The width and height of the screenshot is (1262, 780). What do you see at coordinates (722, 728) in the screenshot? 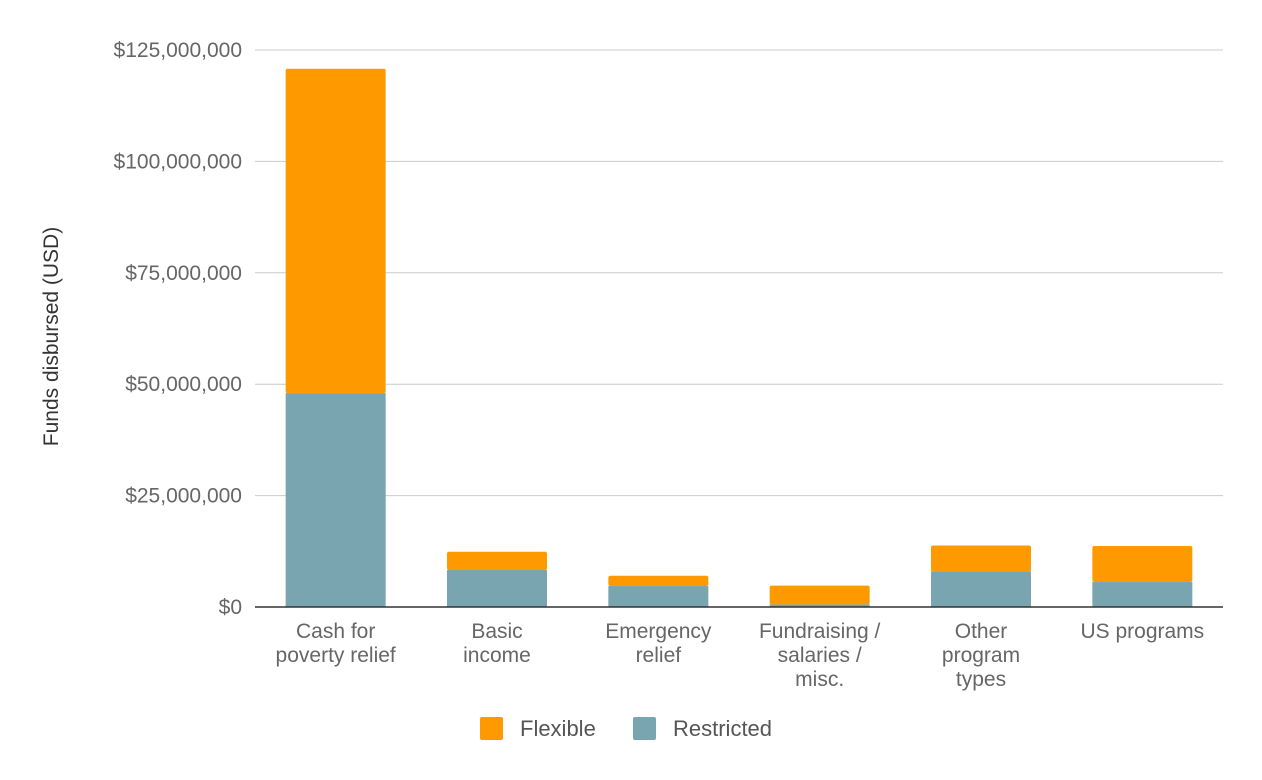
I see `legend-label-restricted: Restricted` at bounding box center [722, 728].